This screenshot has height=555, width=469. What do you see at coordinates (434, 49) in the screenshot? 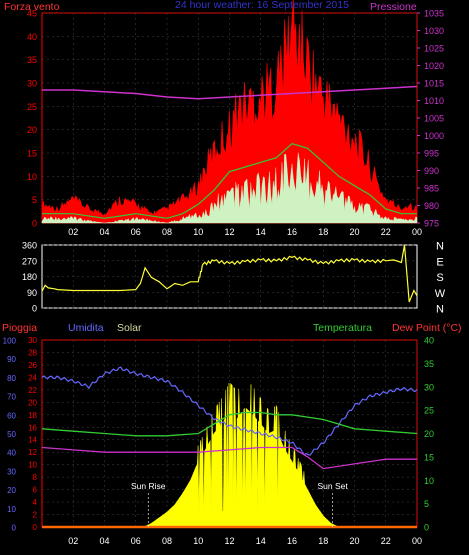
I see `y-right-tick-label: 1025` at bounding box center [434, 49].